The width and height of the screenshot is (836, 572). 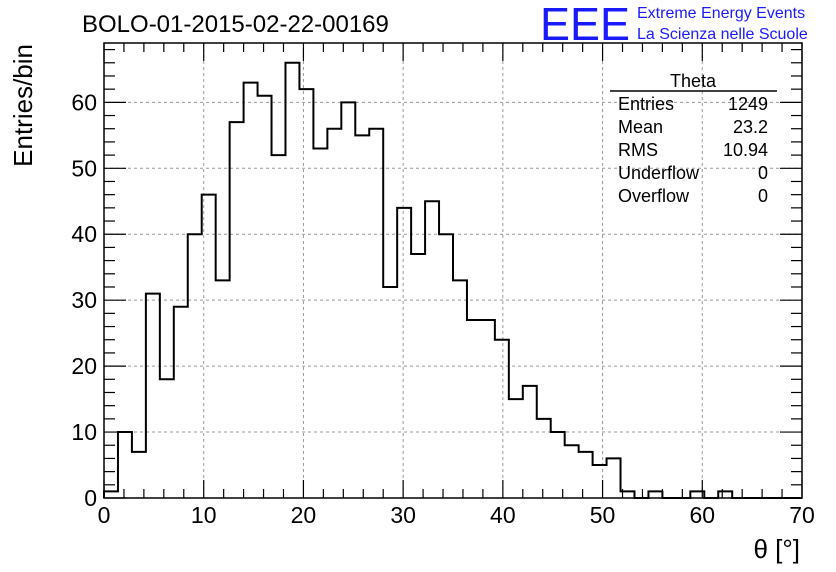 What do you see at coordinates (654, 196) in the screenshot?
I see `stats-label: Overflow` at bounding box center [654, 196].